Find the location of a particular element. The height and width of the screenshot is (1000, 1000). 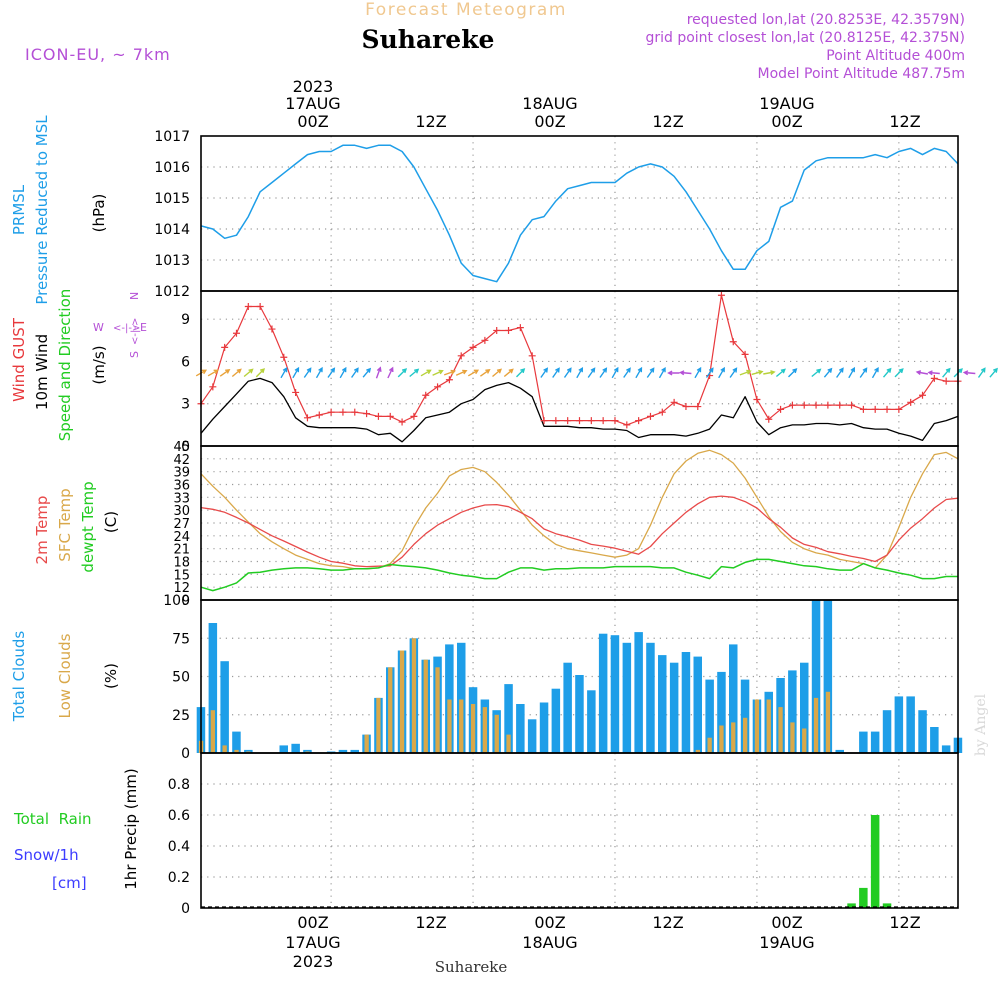

y-tick-label: 0.2 is located at coordinates (179, 878).